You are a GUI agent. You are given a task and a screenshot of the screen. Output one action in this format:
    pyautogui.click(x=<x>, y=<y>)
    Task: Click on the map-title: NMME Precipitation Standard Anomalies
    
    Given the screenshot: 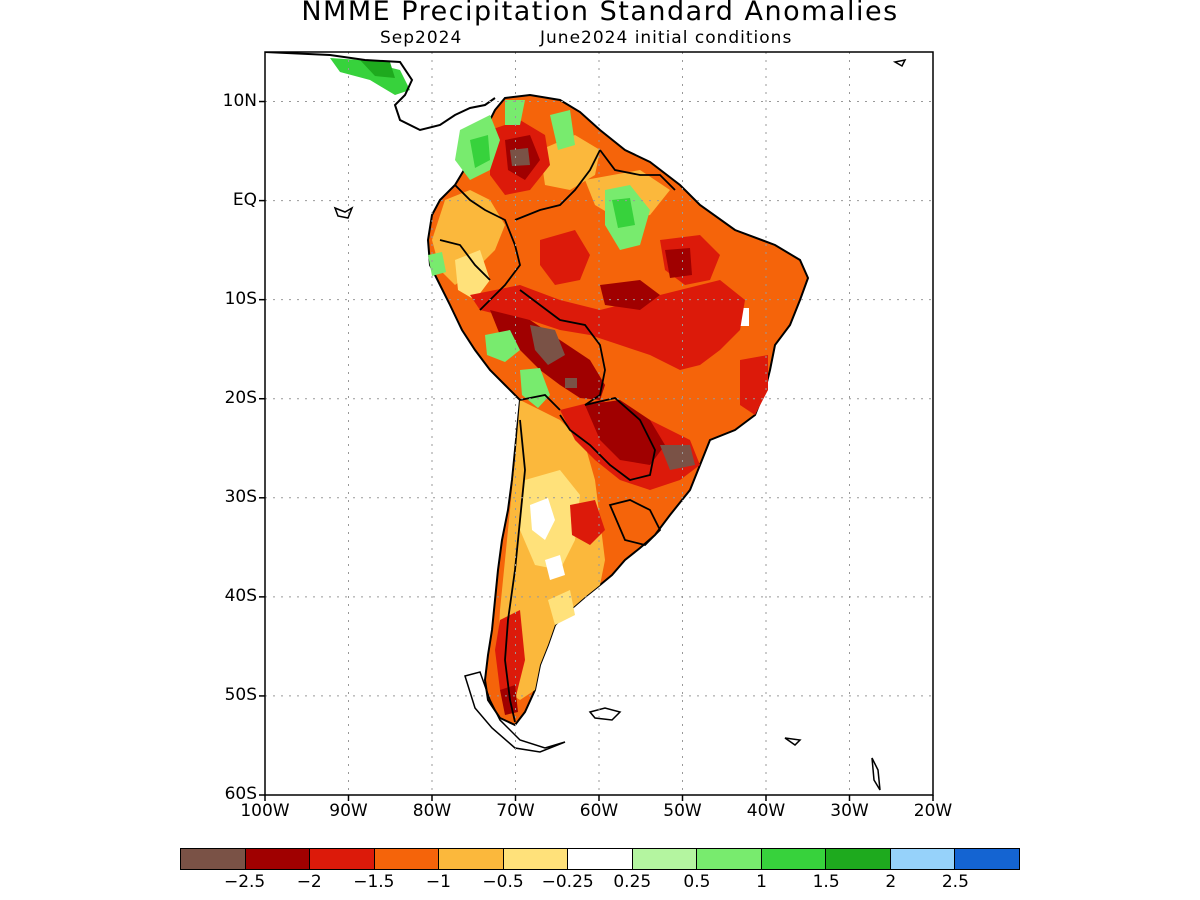 What is the action you would take?
    pyautogui.click(x=600, y=13)
    